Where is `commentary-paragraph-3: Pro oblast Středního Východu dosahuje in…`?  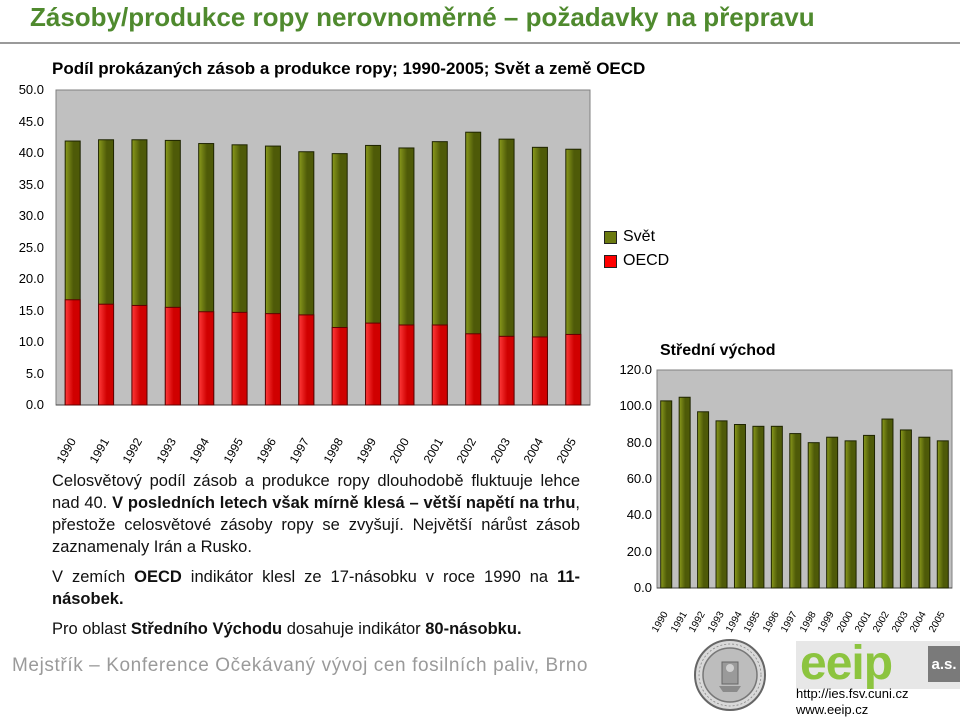
commentary-paragraph-3: Pro oblast Středního Východu dosahuje in… is located at coordinates (316, 629).